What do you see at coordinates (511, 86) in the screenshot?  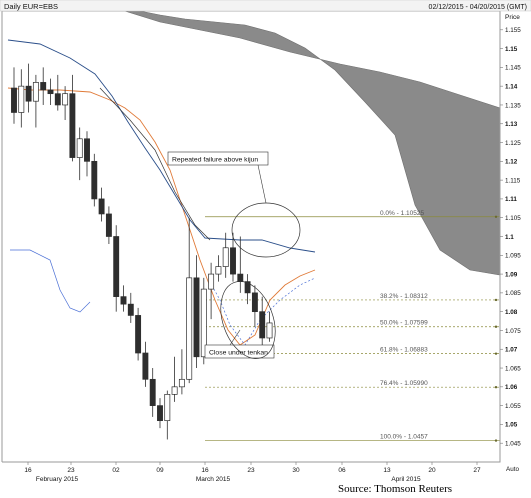 I see `y-tick-label: 1.14` at bounding box center [511, 86].